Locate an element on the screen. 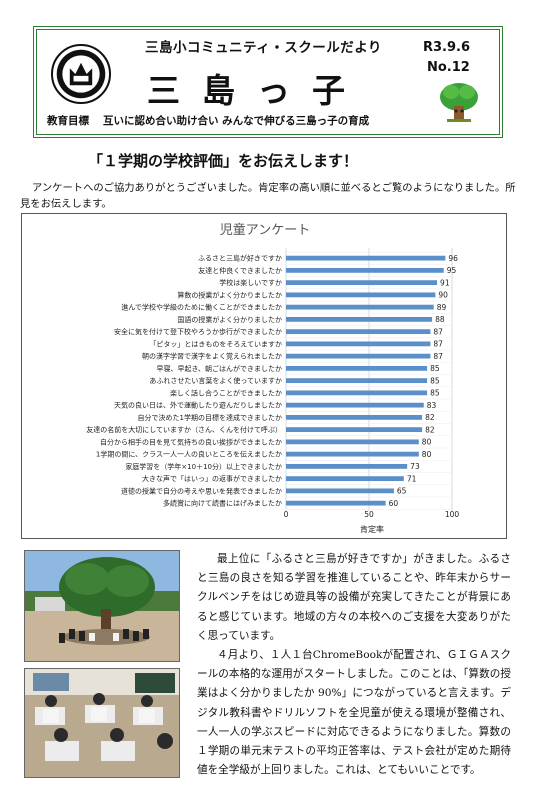 This screenshot has height=800, width=536. chart-category-label: 算数の授業がよく分かりましたか is located at coordinates (229, 294).